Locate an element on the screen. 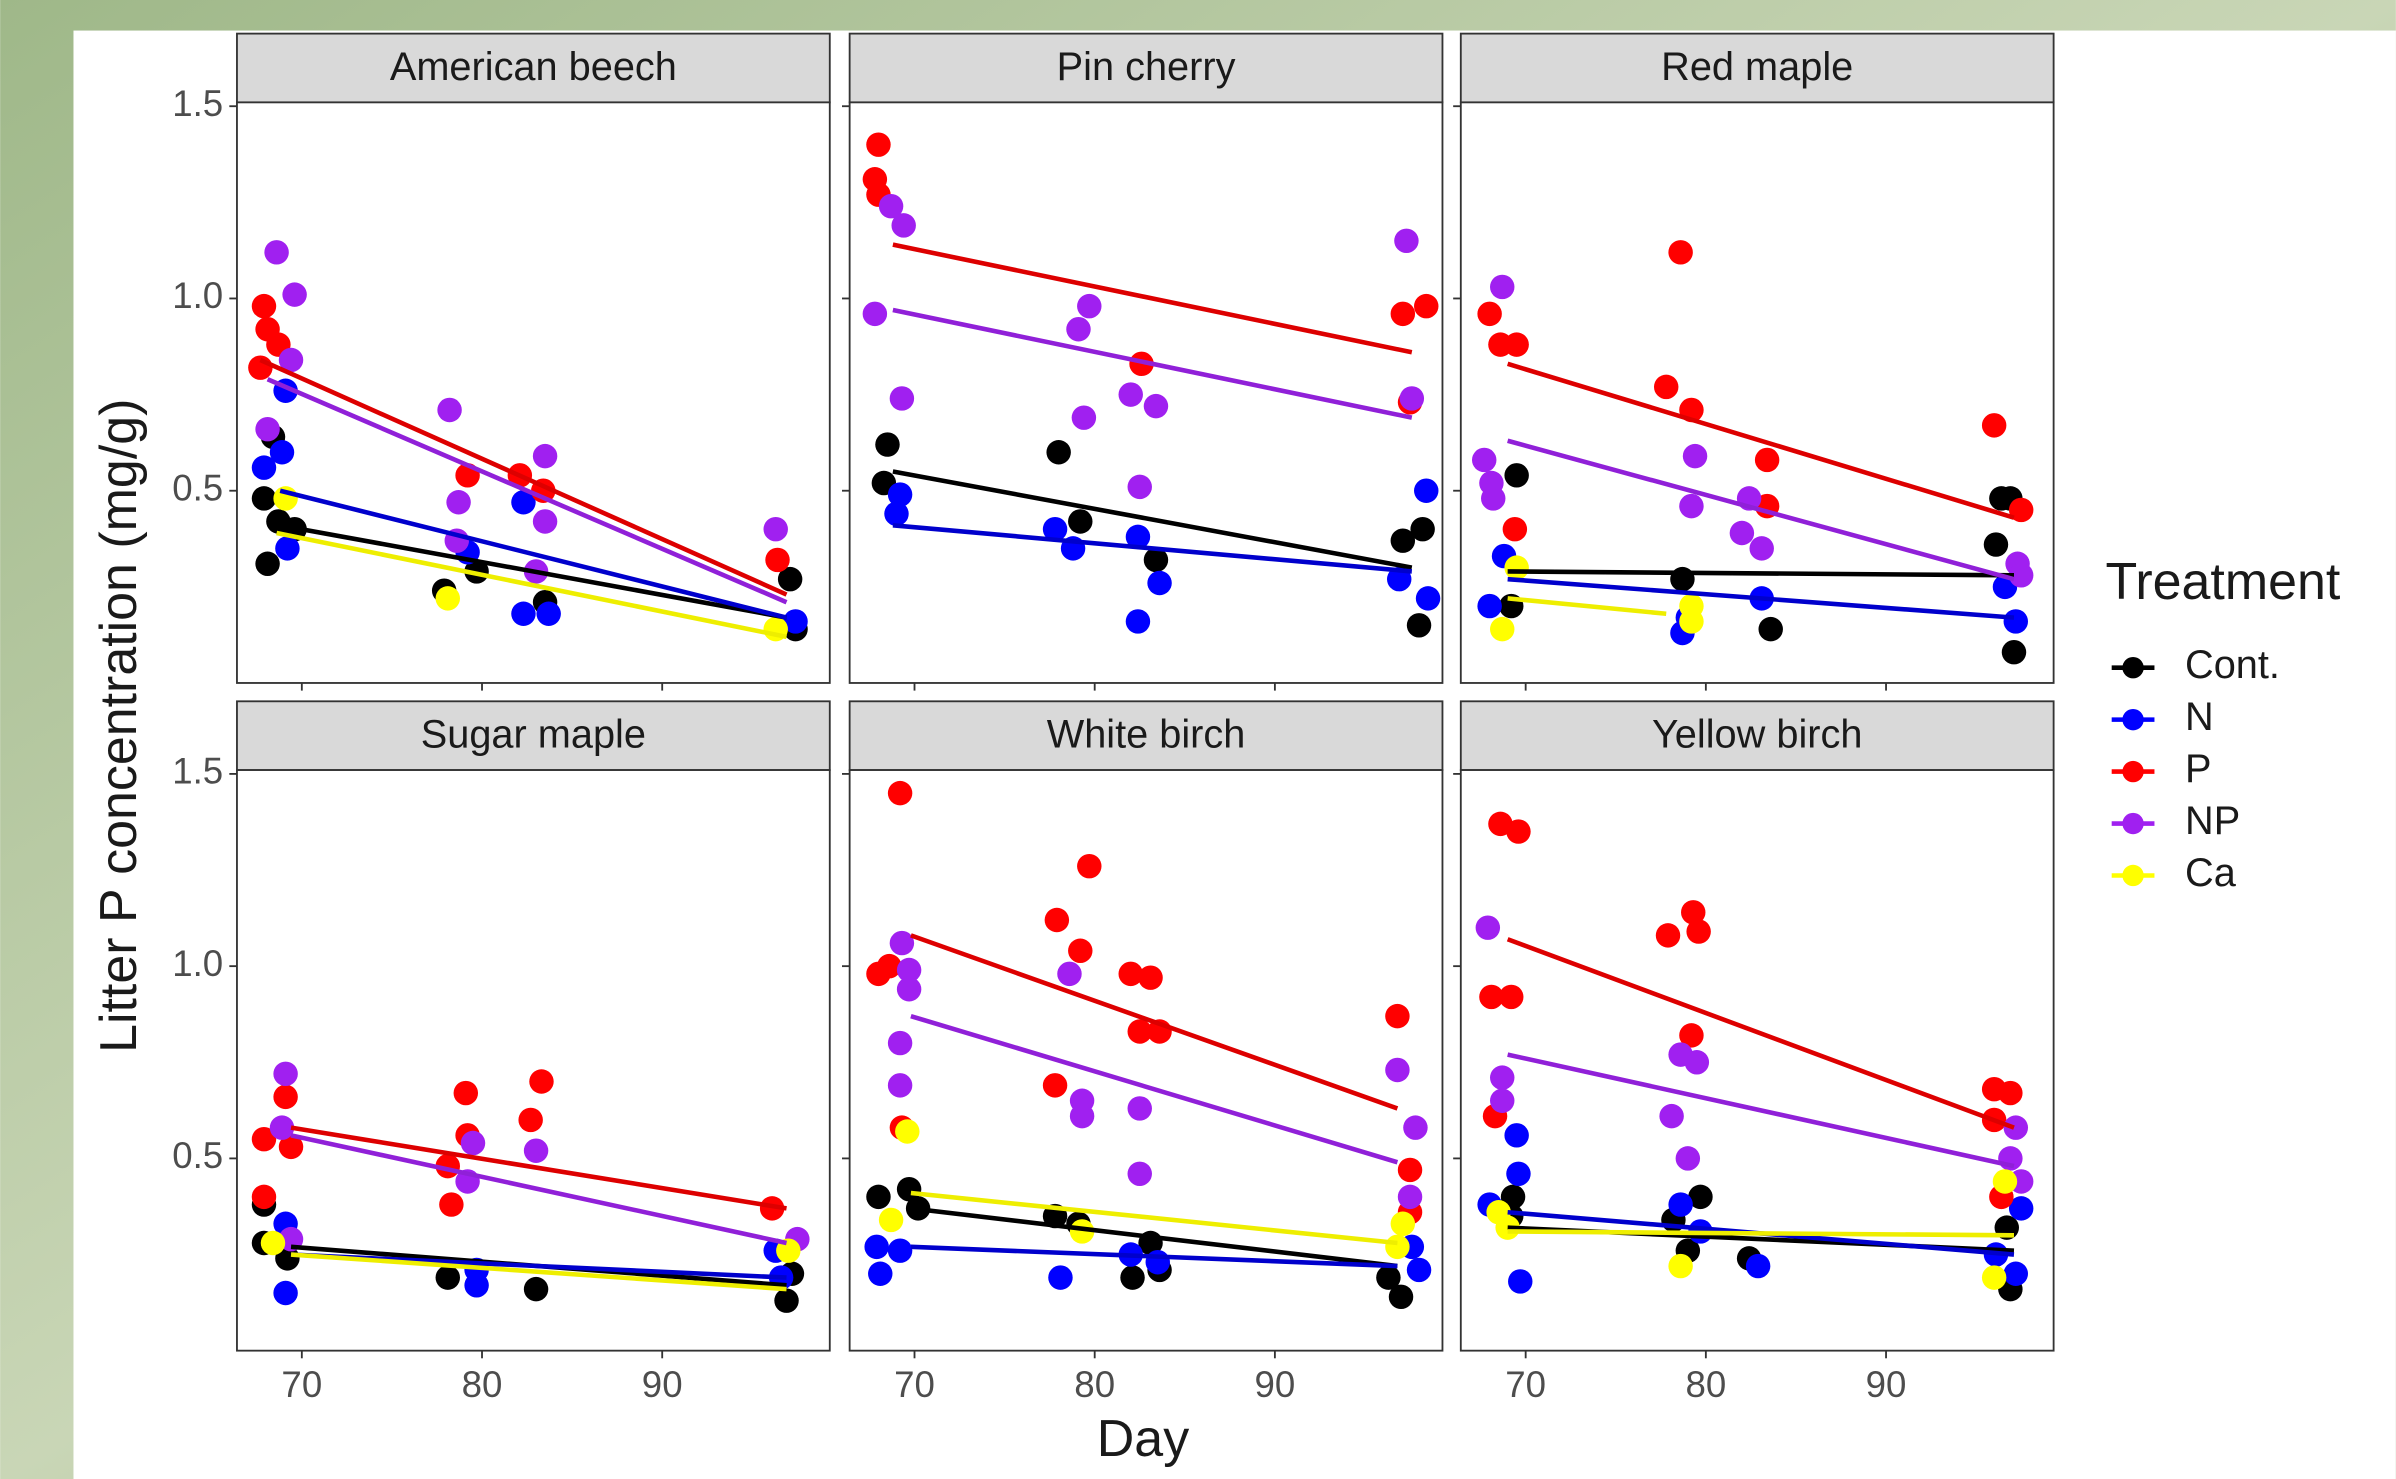  legend-label: Cont. is located at coordinates (2232, 665).